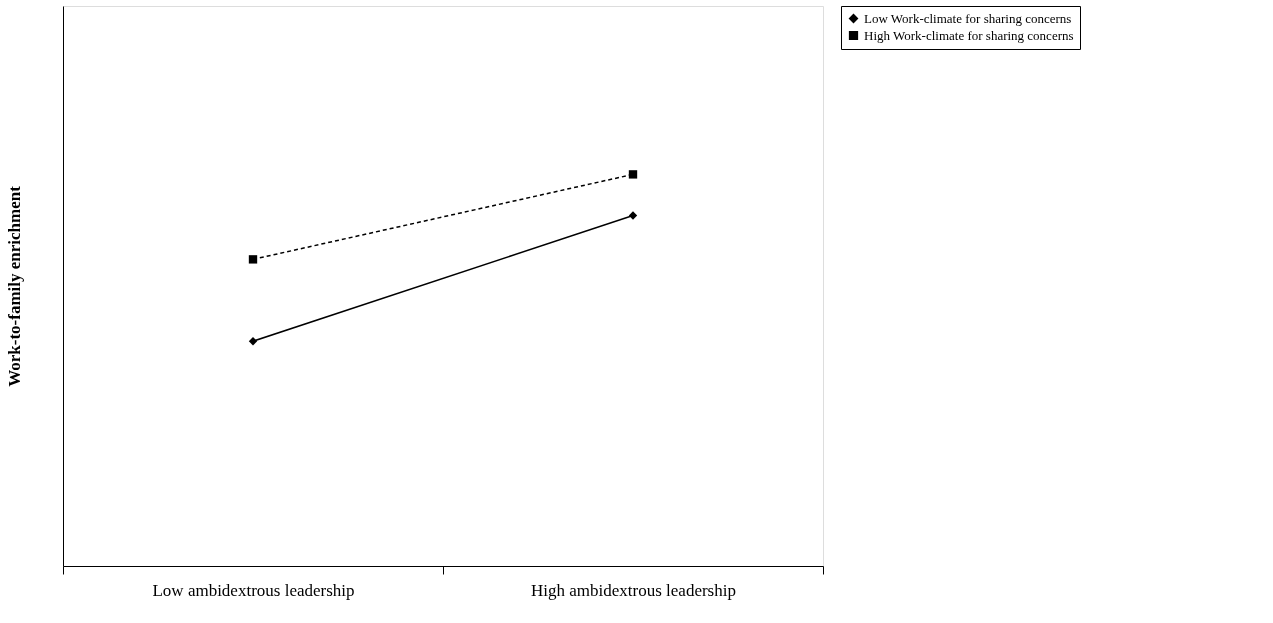 The image size is (1273, 623). Describe the element at coordinates (253, 590) in the screenshot. I see `x-tick-label: Low ambidextrous leadership` at that location.